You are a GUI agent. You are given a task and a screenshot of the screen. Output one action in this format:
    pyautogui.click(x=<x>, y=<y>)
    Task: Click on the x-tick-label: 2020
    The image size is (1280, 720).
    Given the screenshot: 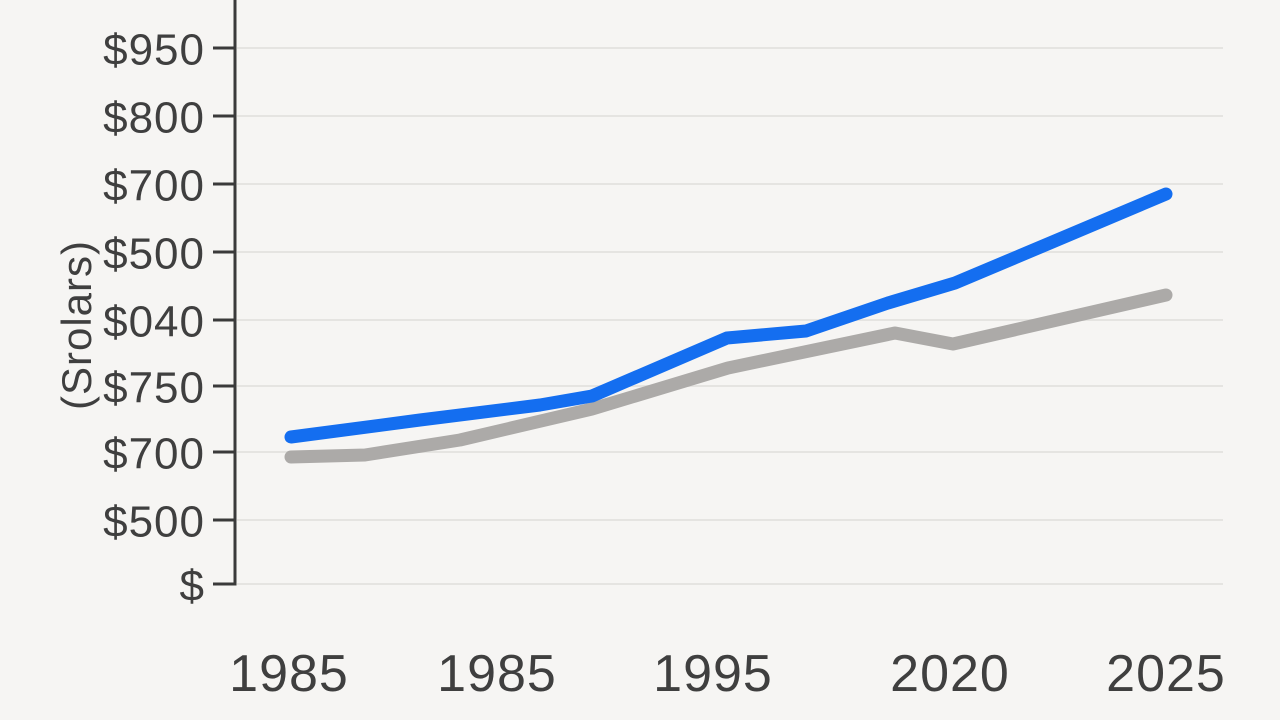 What is the action you would take?
    pyautogui.click(x=950, y=674)
    